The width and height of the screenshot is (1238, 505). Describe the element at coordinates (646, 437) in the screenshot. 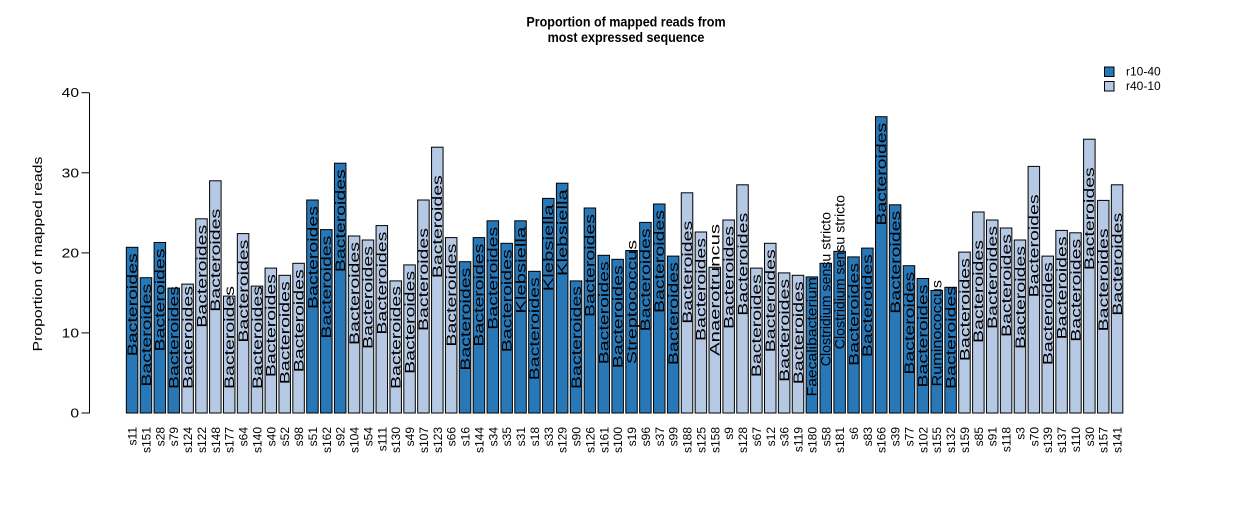

I see `svg-text: s96` at that location.